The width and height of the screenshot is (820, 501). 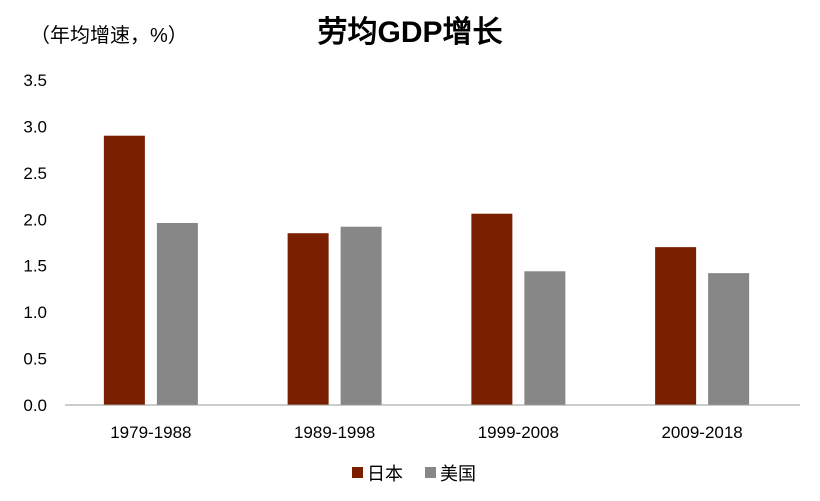 I want to click on x-tick-label: 1989-1998, so click(x=334, y=432).